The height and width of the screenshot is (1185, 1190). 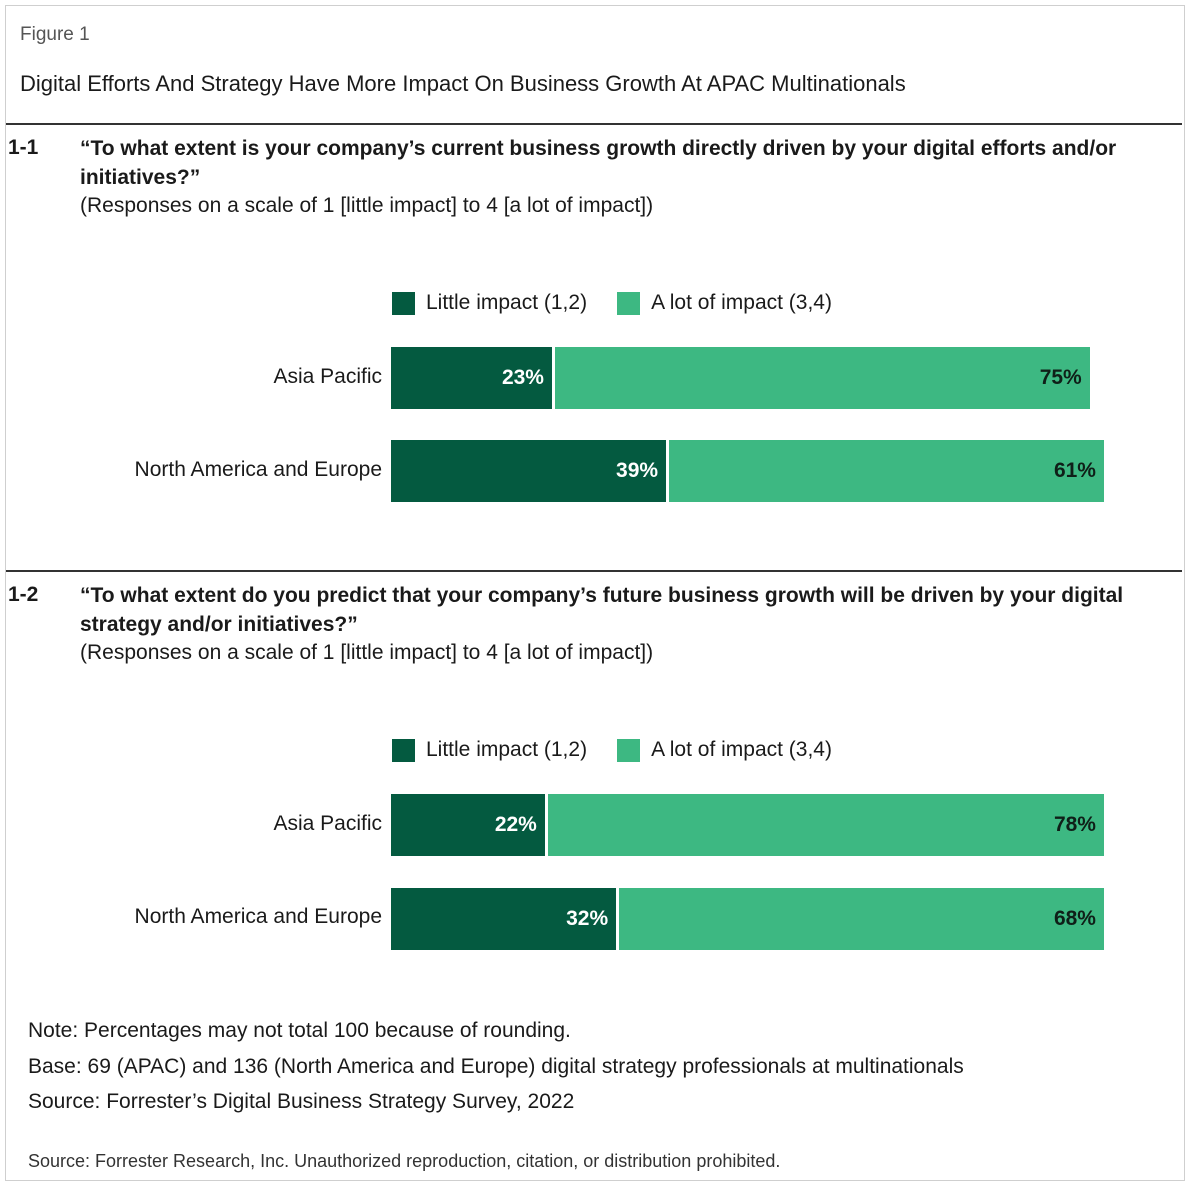 I want to click on bar-little-impact: 23%, so click(x=471, y=378).